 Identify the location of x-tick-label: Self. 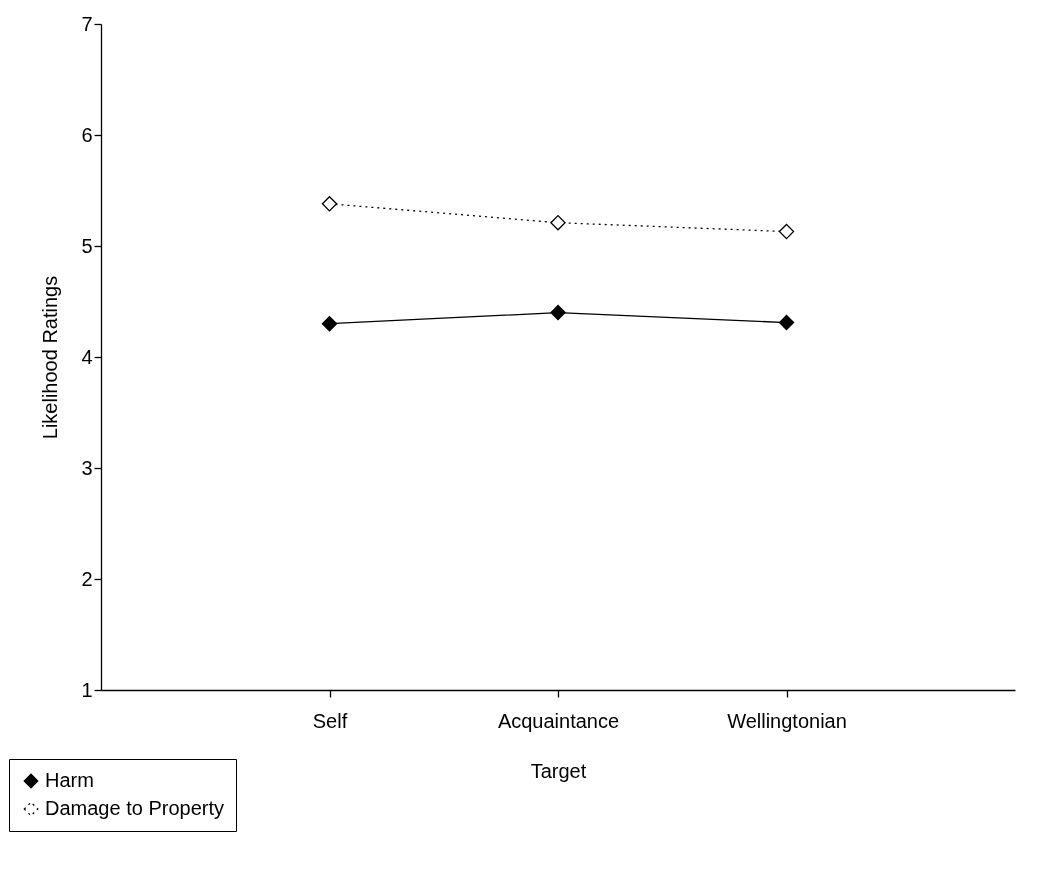
(330, 720).